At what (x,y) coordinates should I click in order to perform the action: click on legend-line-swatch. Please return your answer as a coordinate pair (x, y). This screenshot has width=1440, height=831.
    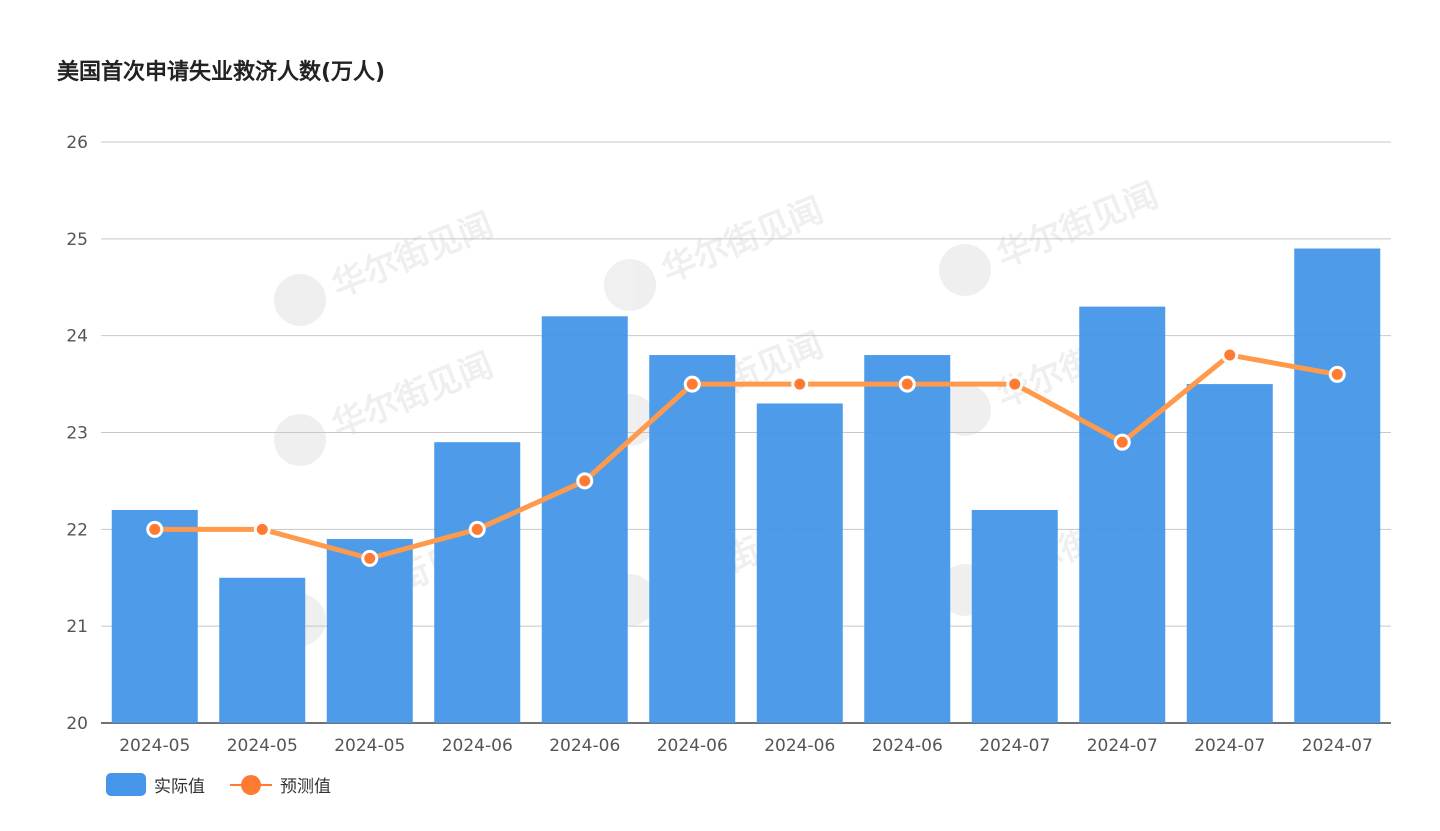
    Looking at the image, I should click on (251, 784).